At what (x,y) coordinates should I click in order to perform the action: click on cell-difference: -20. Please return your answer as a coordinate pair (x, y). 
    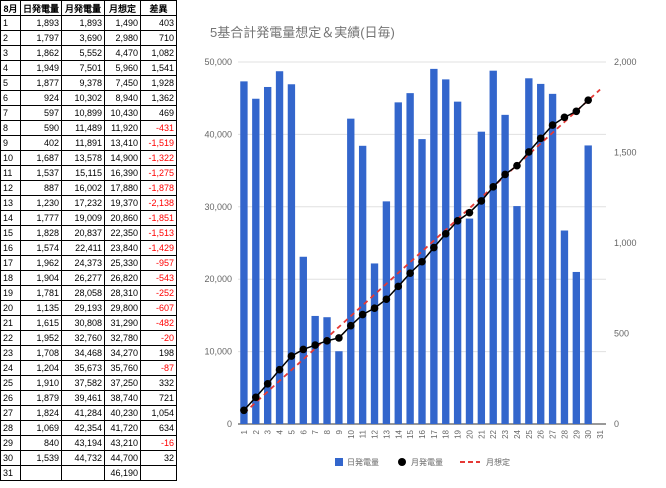
    Looking at the image, I should click on (159, 338).